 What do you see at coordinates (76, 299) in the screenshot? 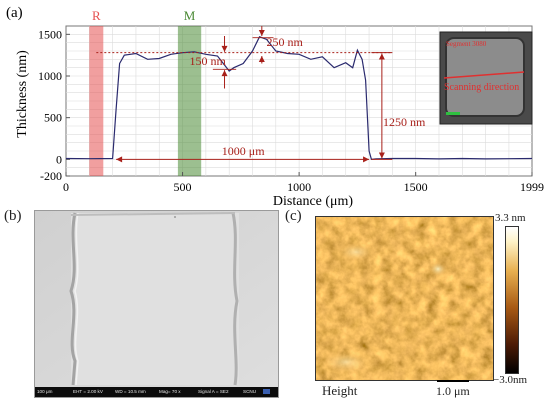
I see `sem-film-left-highlight` at bounding box center [76, 299].